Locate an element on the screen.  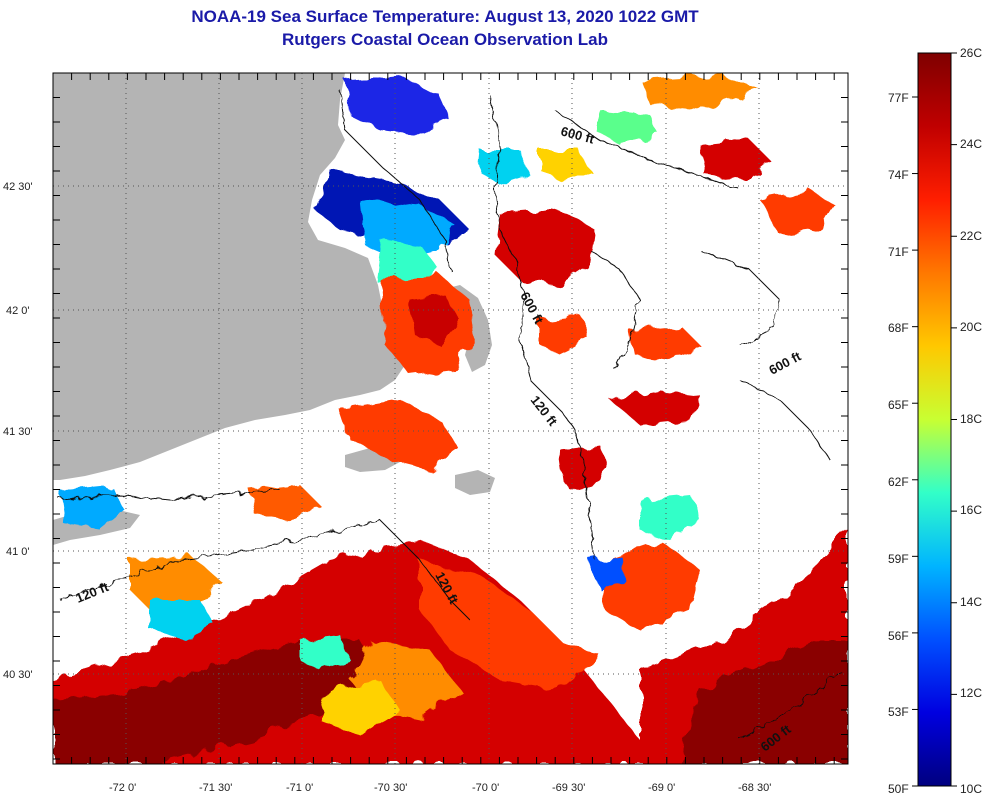
lat-tick-label: 41 30' is located at coordinates (18, 432).